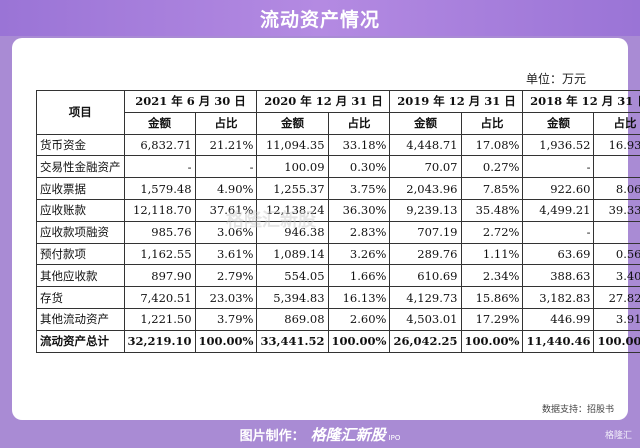 Image resolution: width=640 pixels, height=448 pixels. I want to click on amount-cell: 5,394.83, so click(292, 297).